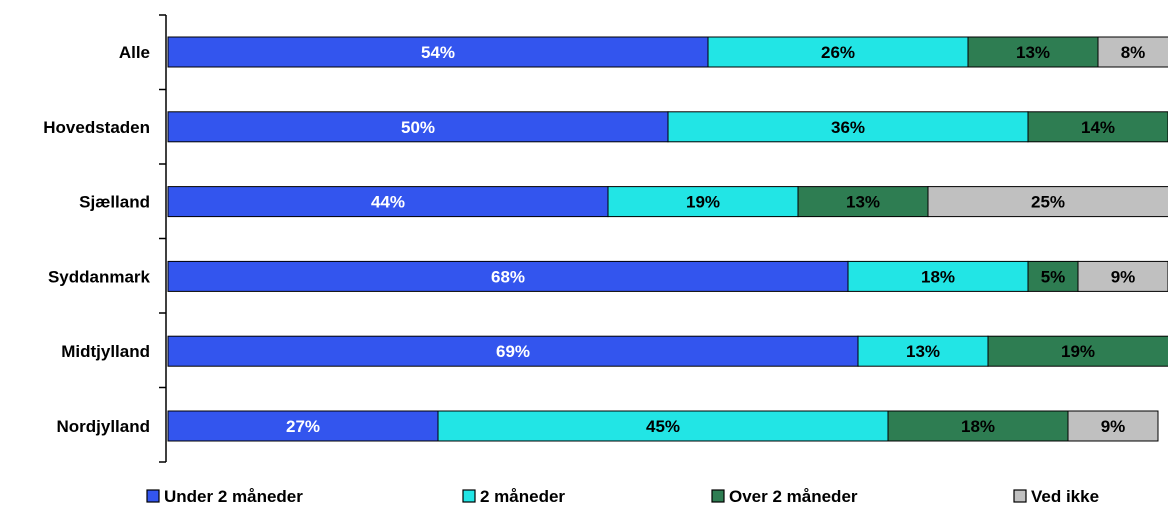  I want to click on bar-2-maneder-sjaelland, so click(703, 202).